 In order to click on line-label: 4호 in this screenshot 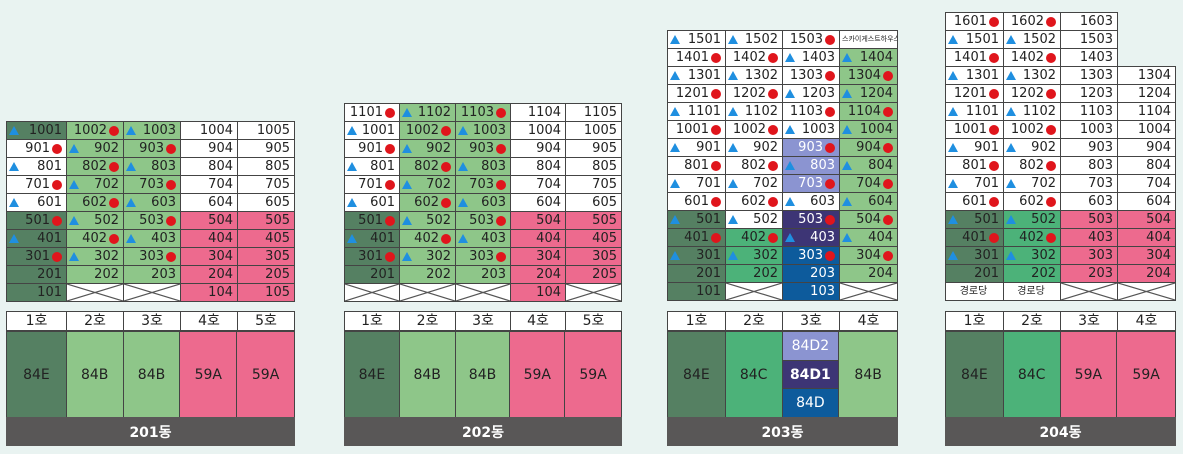, I will do `click(1146, 321)`.